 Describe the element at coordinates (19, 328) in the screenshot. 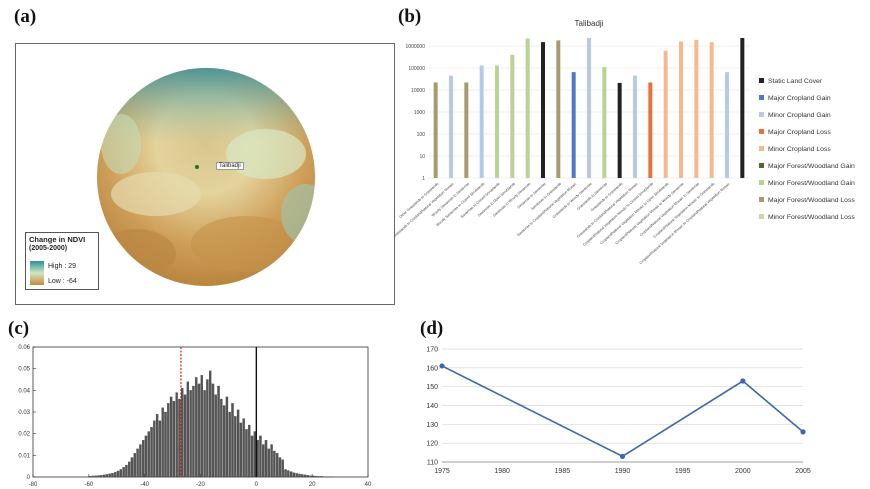

I see `panel-label-c: (c)` at that location.